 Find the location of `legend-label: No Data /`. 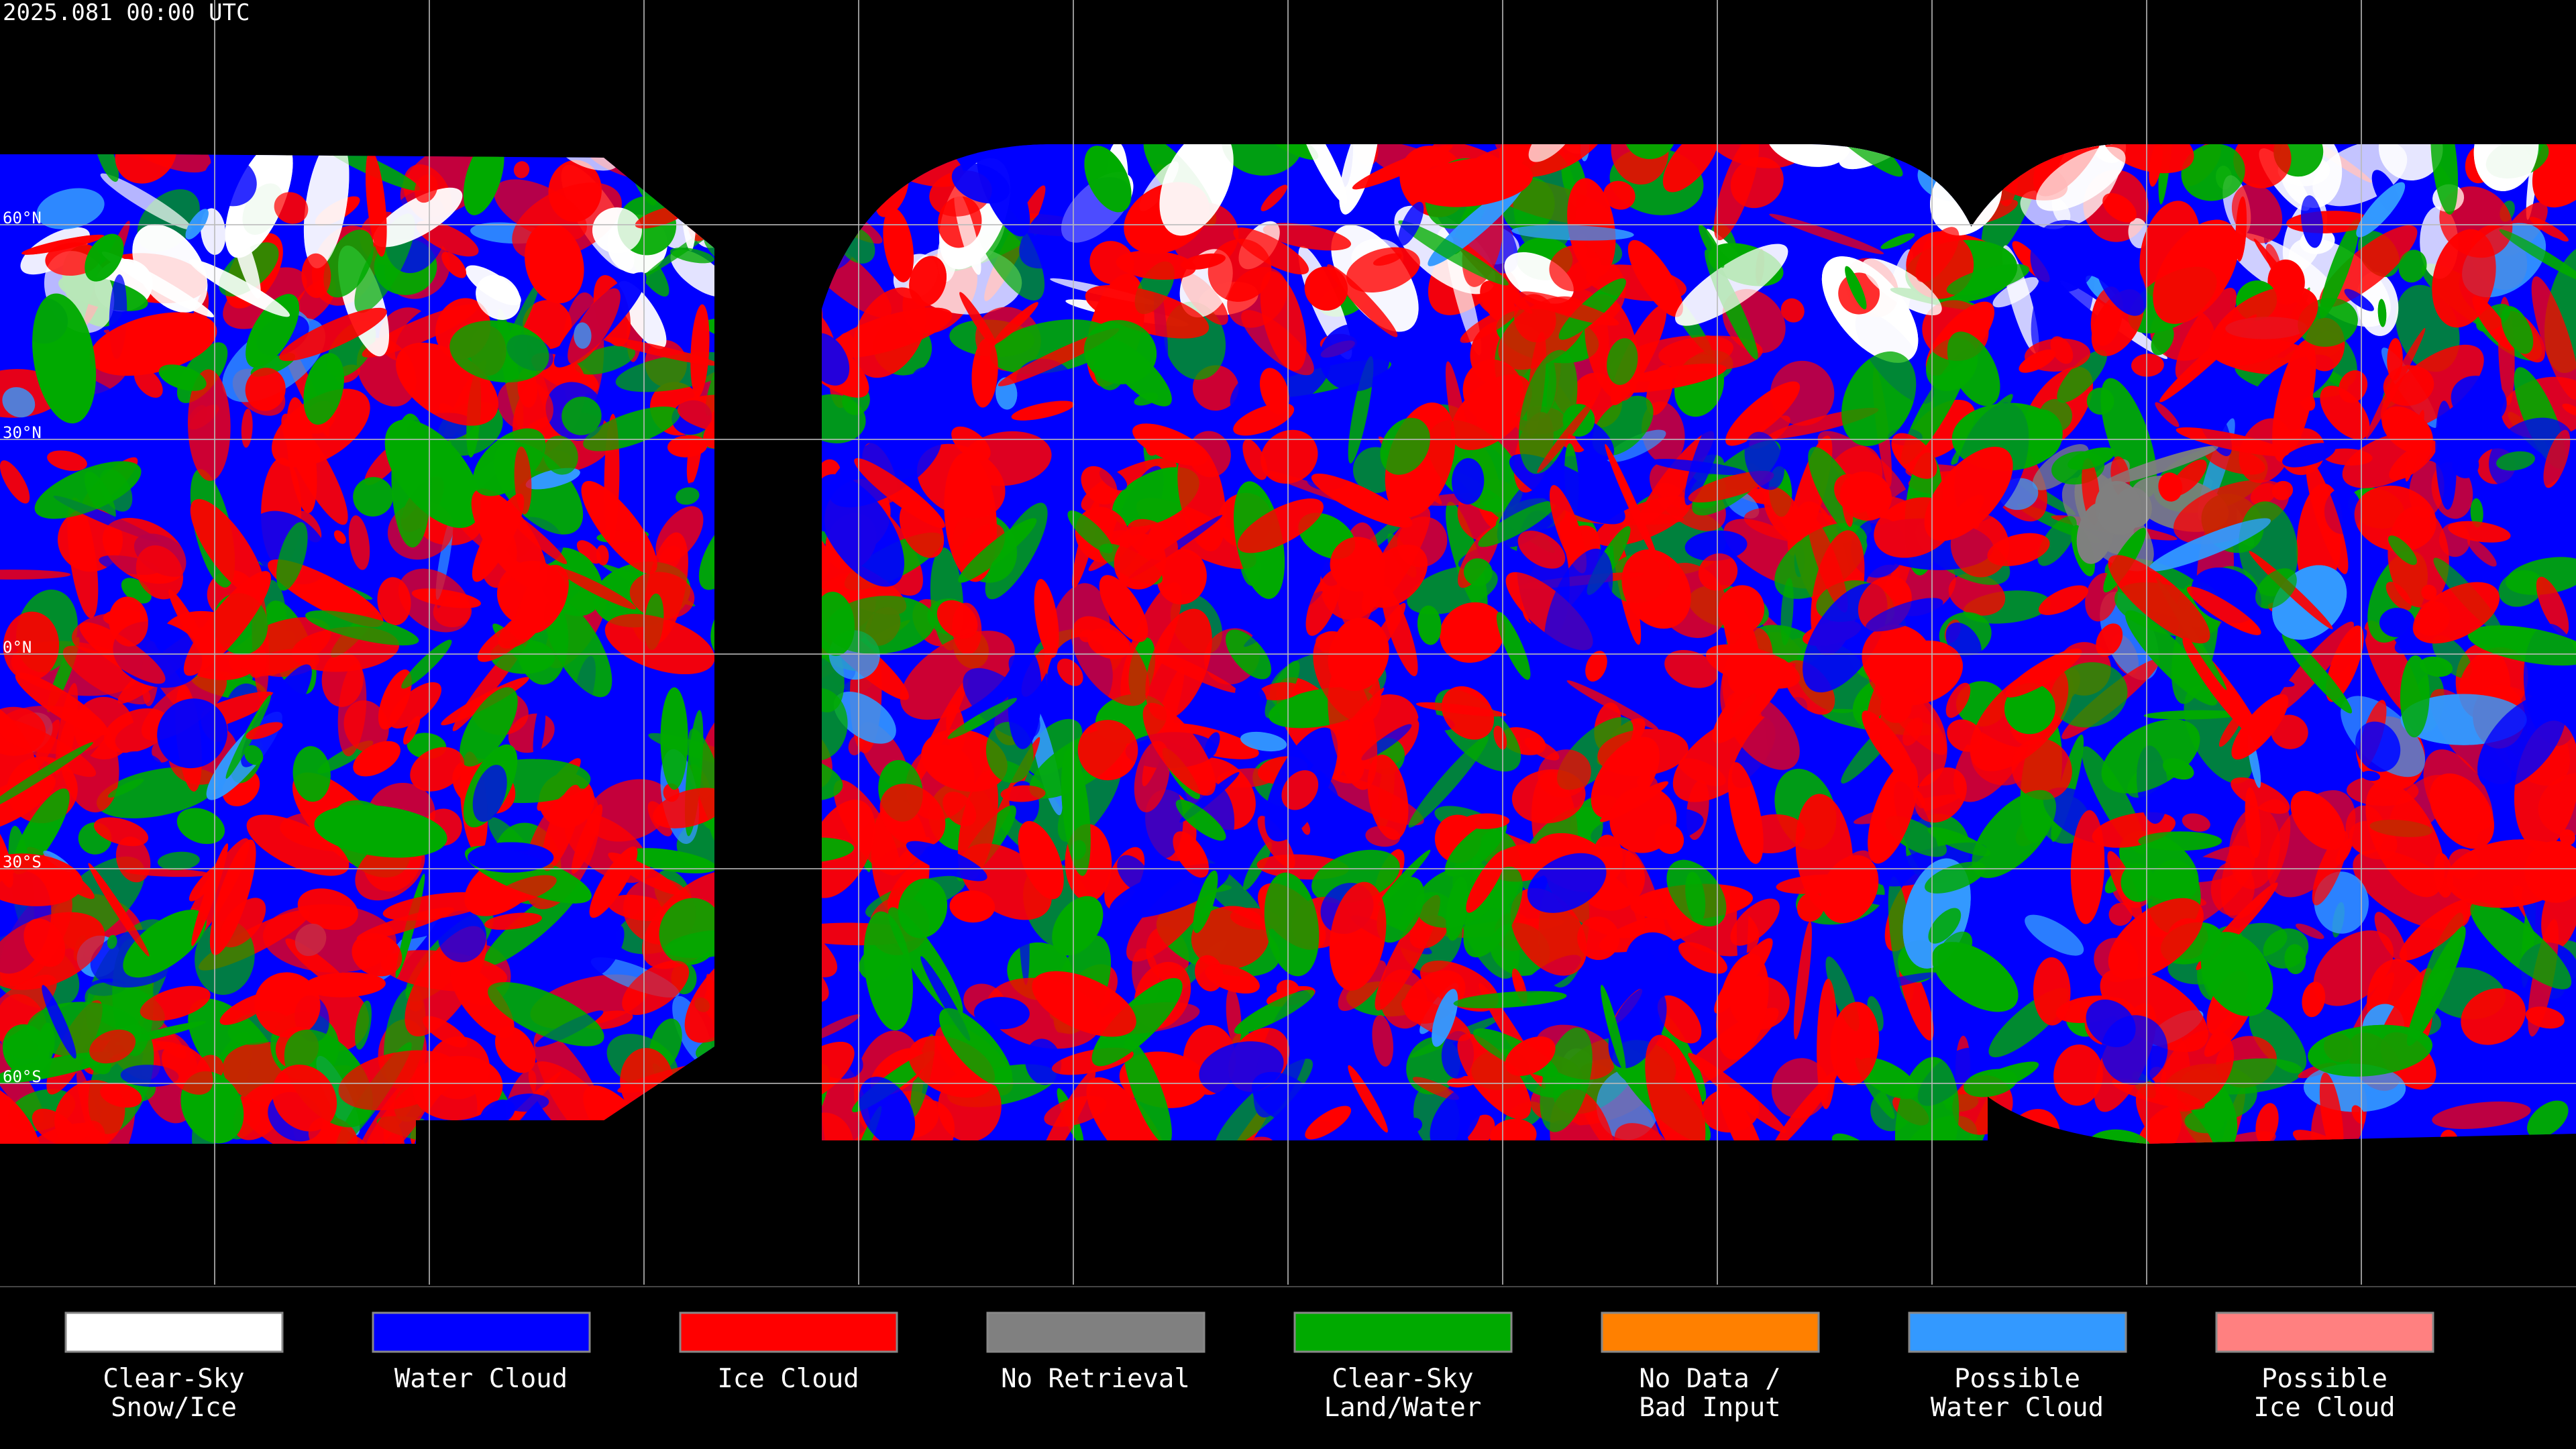

legend-label: No Data / is located at coordinates (1709, 1379).